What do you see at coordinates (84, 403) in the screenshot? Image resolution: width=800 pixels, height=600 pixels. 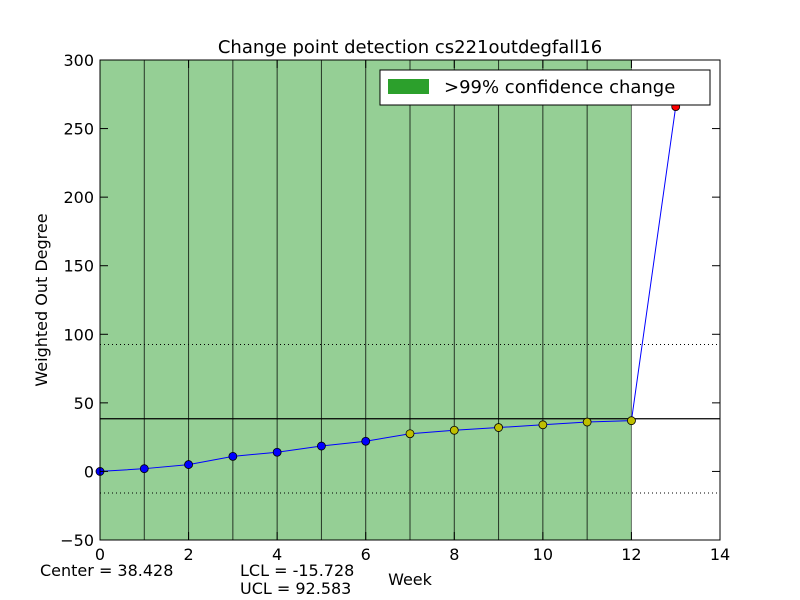 I see `y-tick-label: 50` at bounding box center [84, 403].